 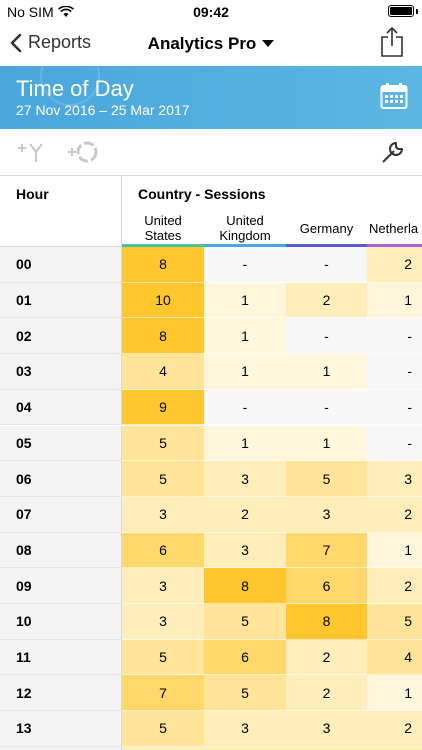 What do you see at coordinates (61, 300) in the screenshot?
I see `hour-cell: 01` at bounding box center [61, 300].